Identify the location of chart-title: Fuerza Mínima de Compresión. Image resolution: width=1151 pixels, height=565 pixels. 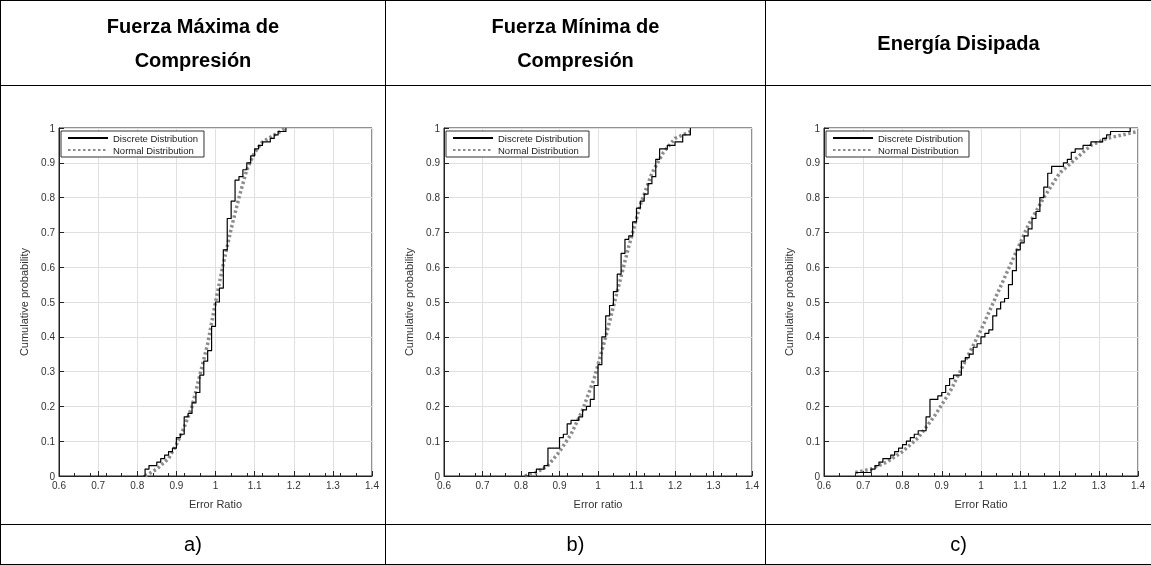
(575, 43).